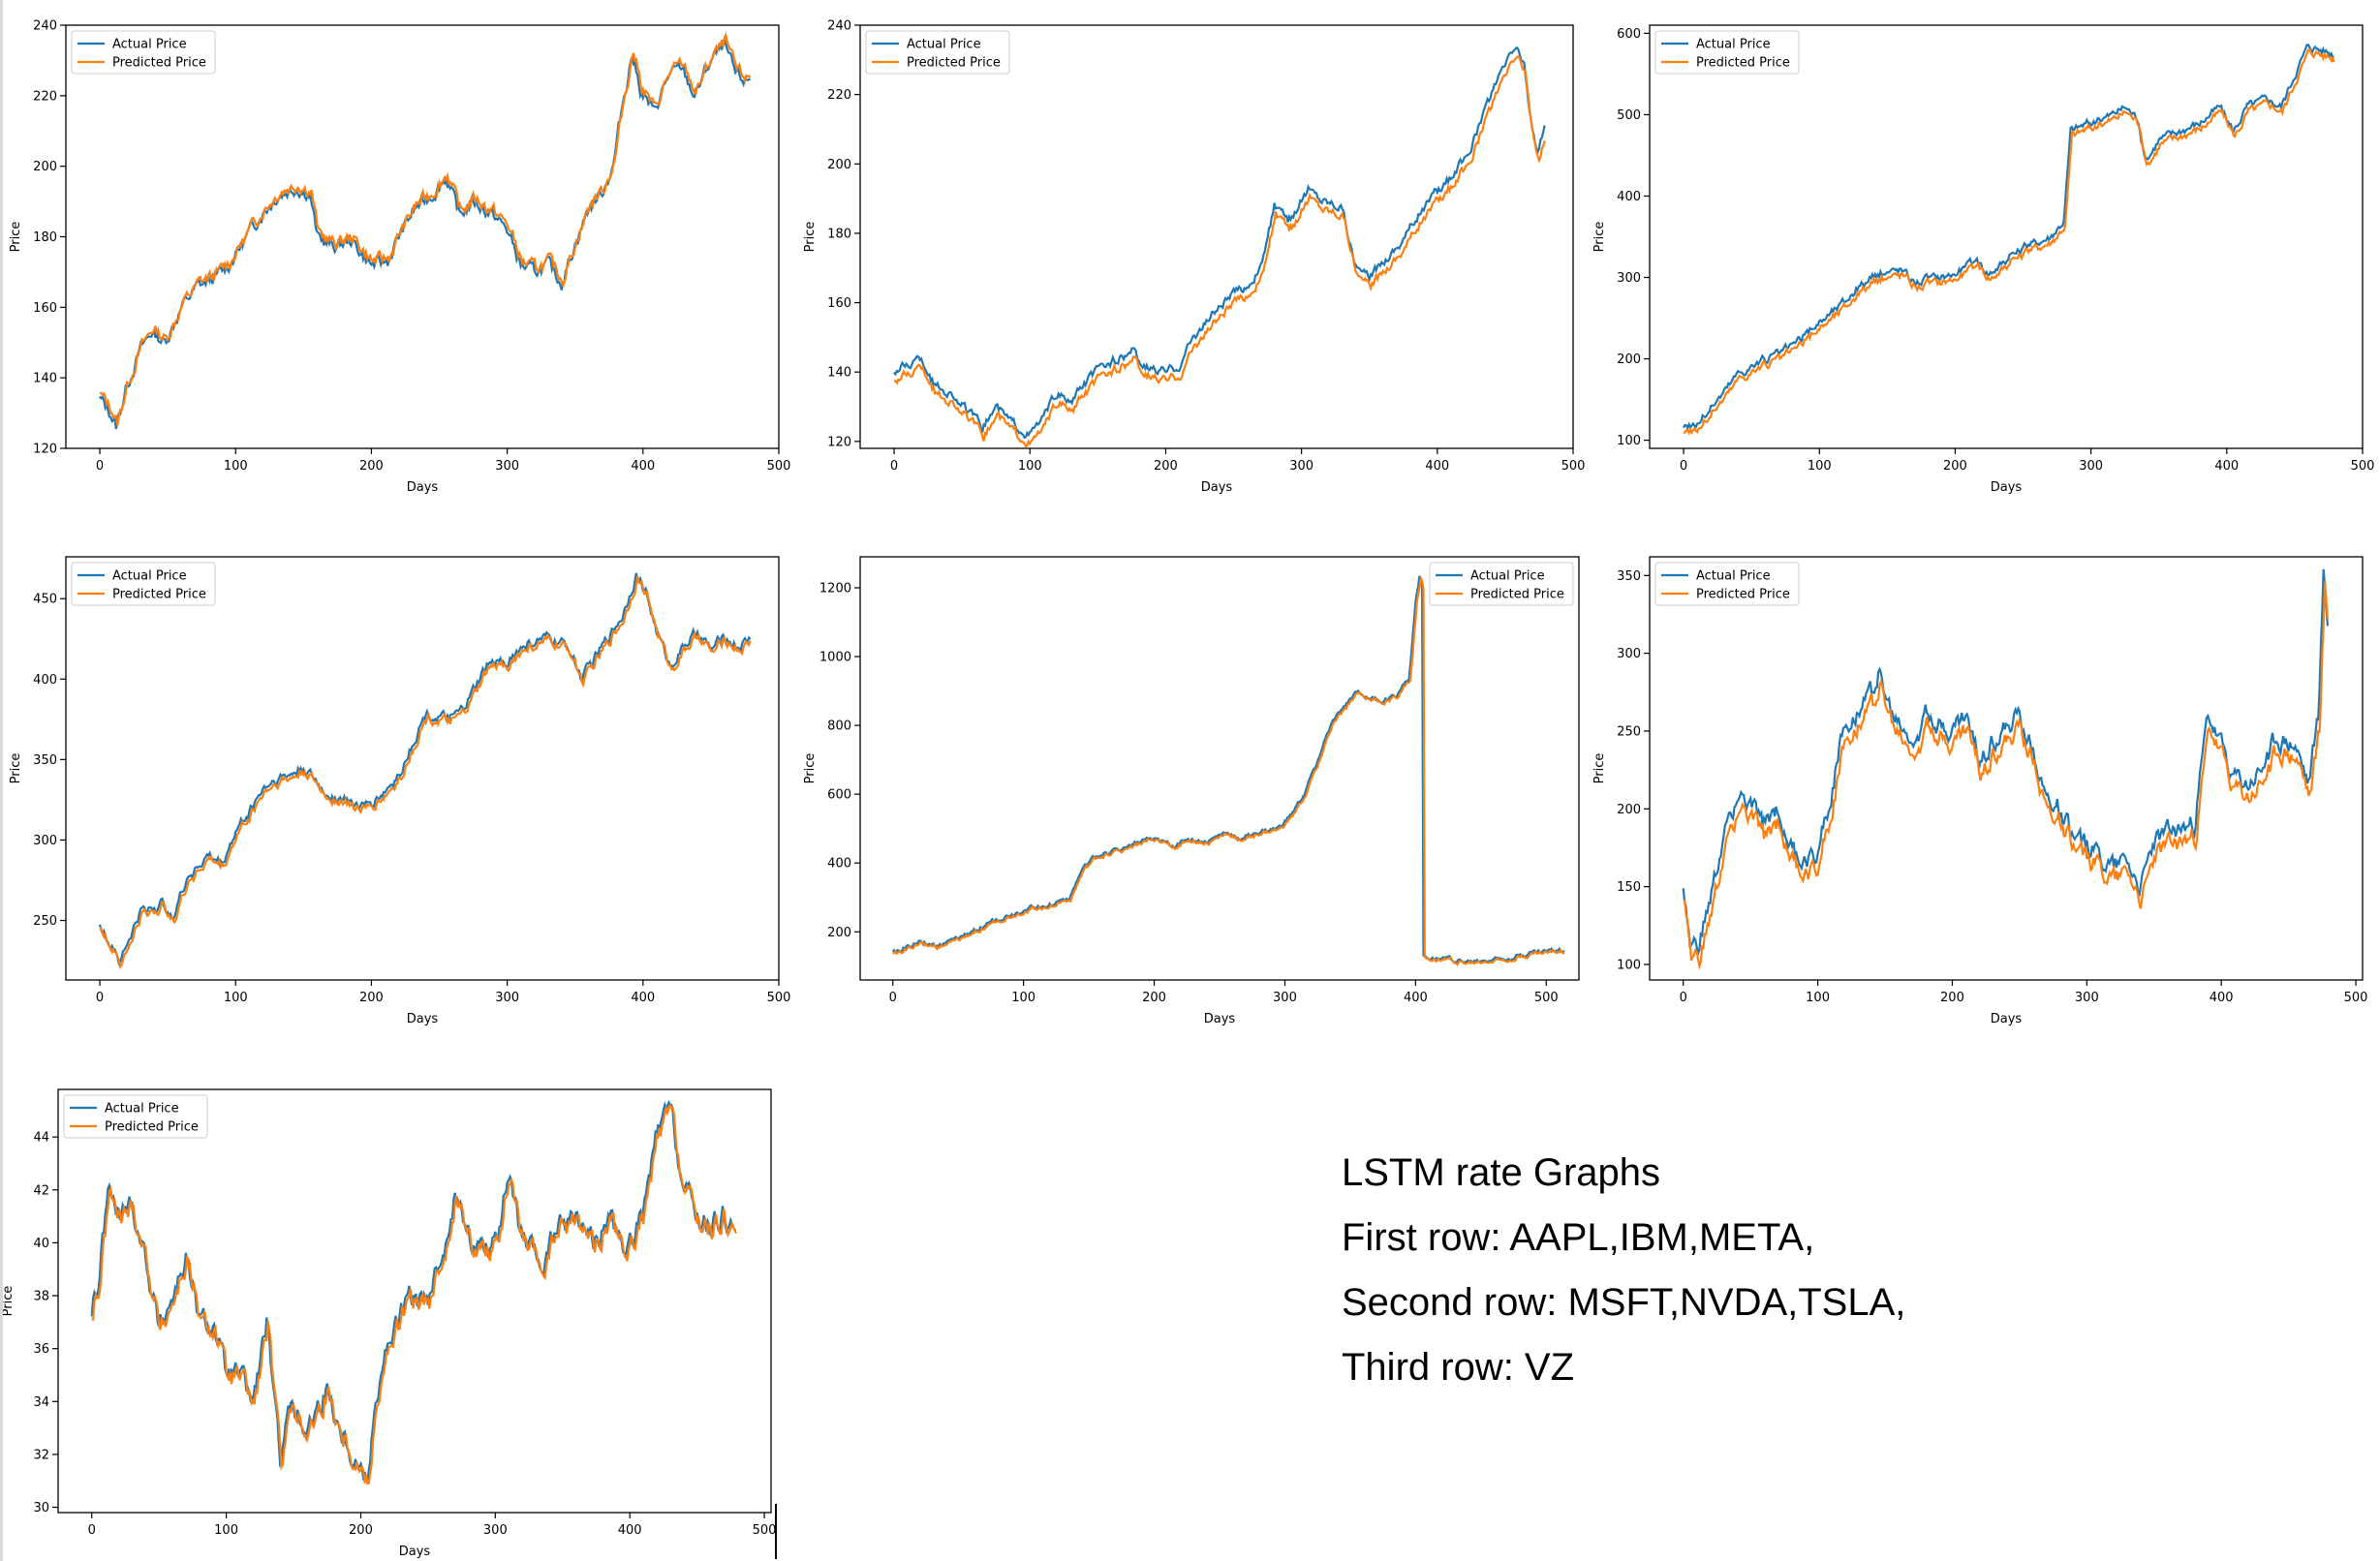 The height and width of the screenshot is (1561, 2380). Describe the element at coordinates (2, 780) in the screenshot. I see `window-edge` at that location.